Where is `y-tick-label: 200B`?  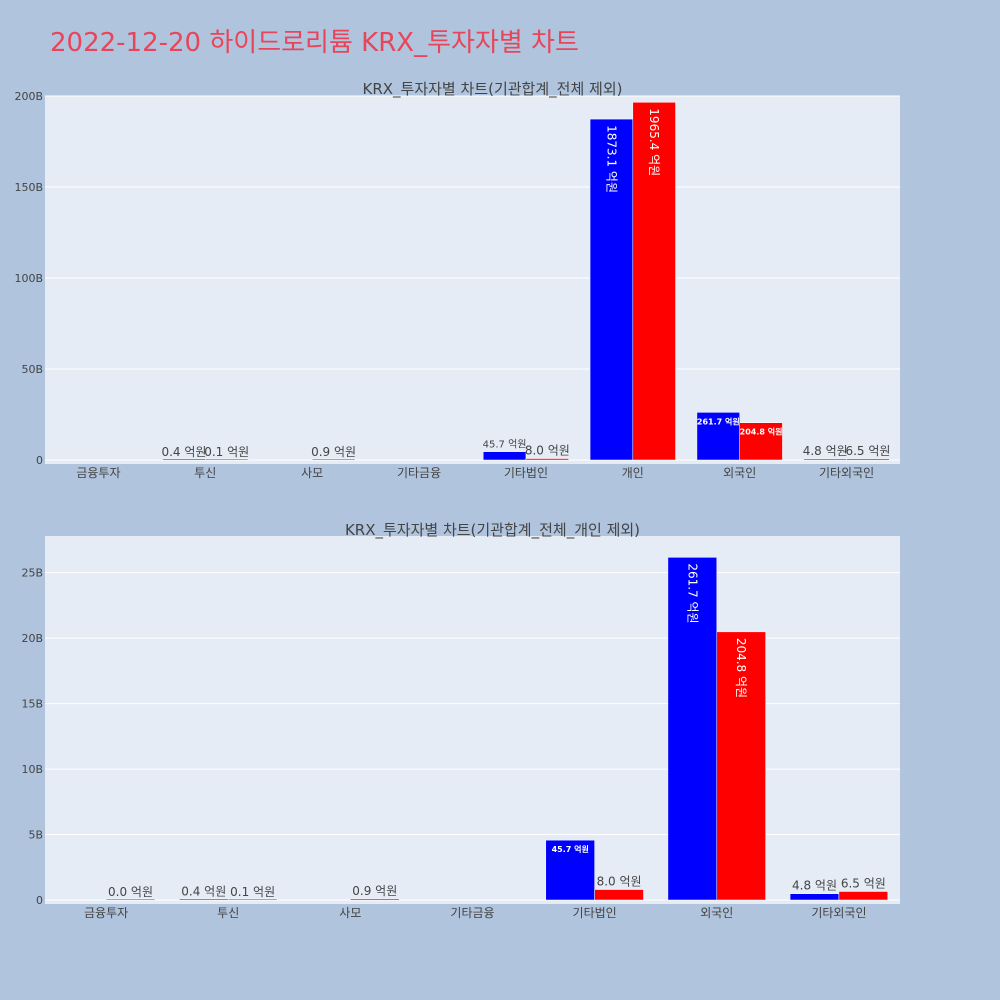 y-tick-label: 200B is located at coordinates (28, 96).